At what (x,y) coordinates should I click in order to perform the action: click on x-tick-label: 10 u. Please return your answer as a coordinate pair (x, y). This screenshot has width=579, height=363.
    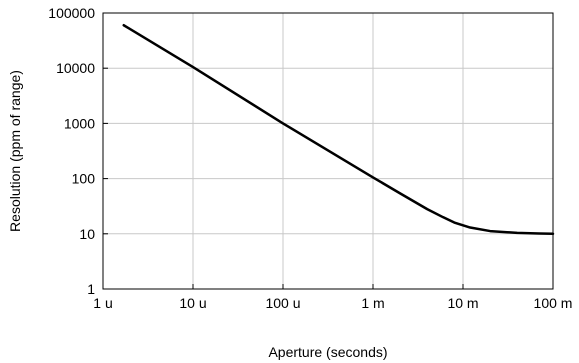
    Looking at the image, I should click on (192, 303).